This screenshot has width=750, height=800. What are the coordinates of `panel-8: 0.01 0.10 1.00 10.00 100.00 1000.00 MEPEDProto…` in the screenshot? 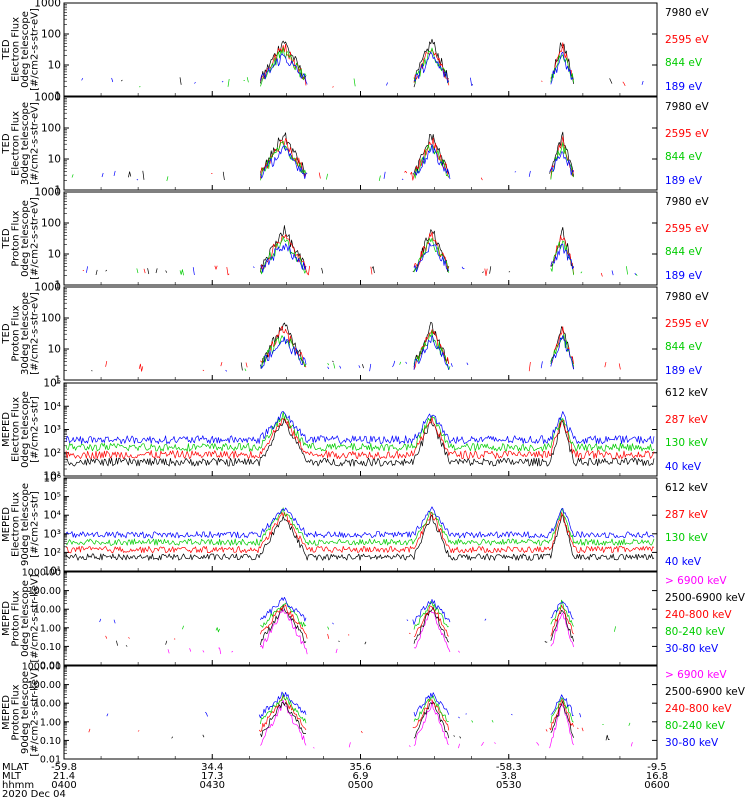 It's located at (373, 714).